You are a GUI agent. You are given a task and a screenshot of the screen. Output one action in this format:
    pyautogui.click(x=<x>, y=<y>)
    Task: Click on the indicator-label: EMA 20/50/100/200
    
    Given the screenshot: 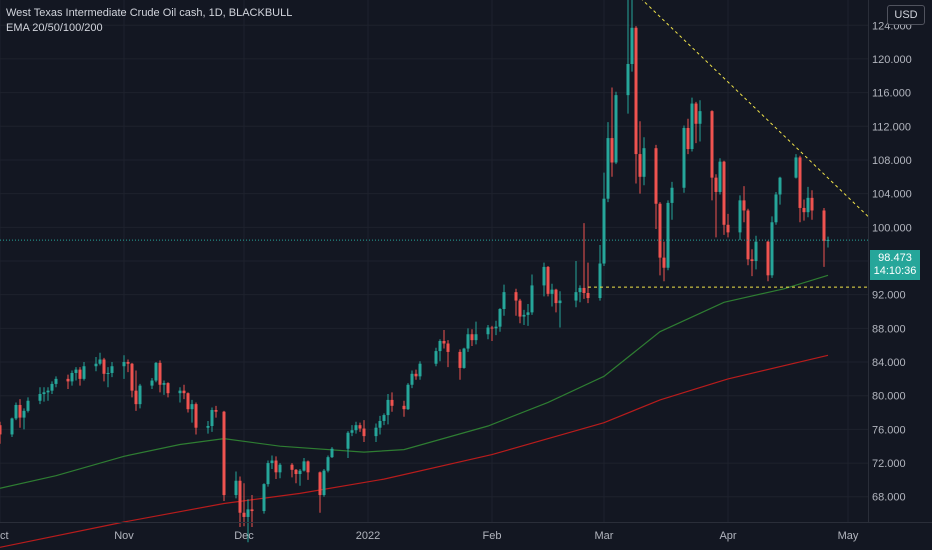 What is the action you would take?
    pyautogui.click(x=54, y=28)
    